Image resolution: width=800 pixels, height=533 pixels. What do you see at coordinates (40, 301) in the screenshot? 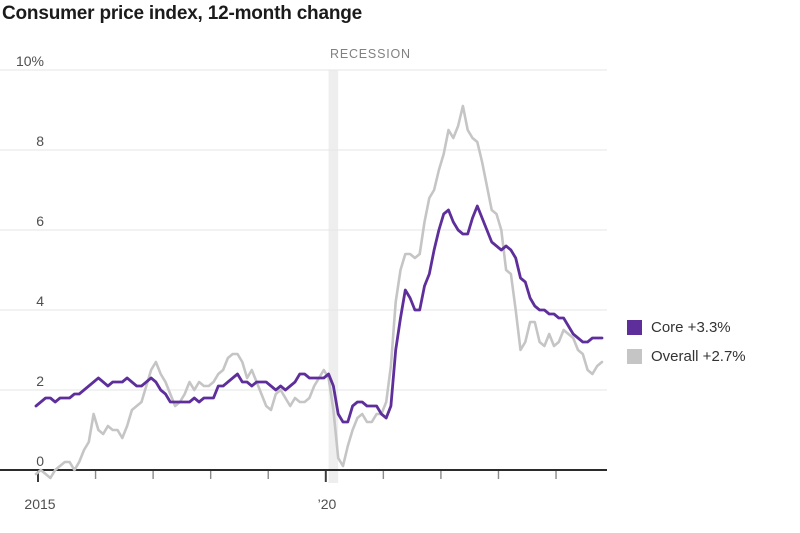
I see `y-tick-label-4: 4` at bounding box center [40, 301].